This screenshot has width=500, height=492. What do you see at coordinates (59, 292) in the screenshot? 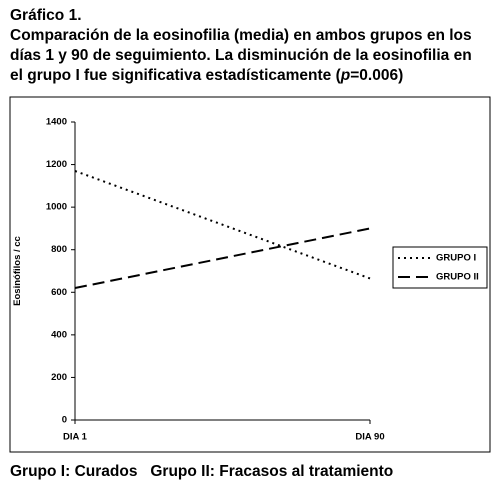
I see `y-tick-label: 600` at bounding box center [59, 292].